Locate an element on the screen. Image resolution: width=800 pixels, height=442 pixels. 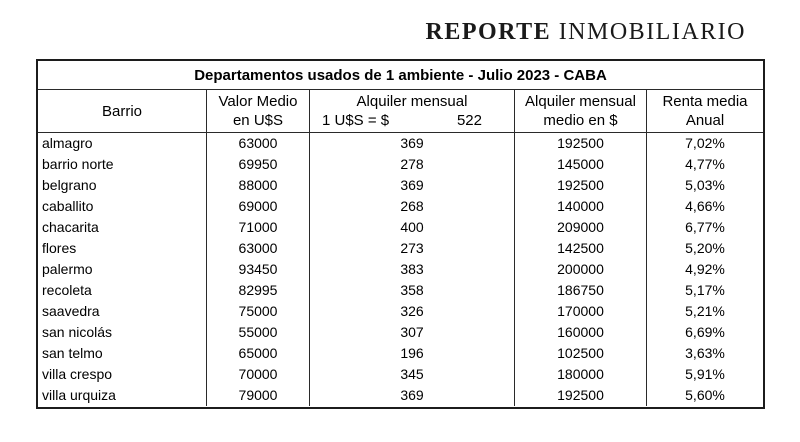
cell-valor-medio: 75000 is located at coordinates (257, 311).